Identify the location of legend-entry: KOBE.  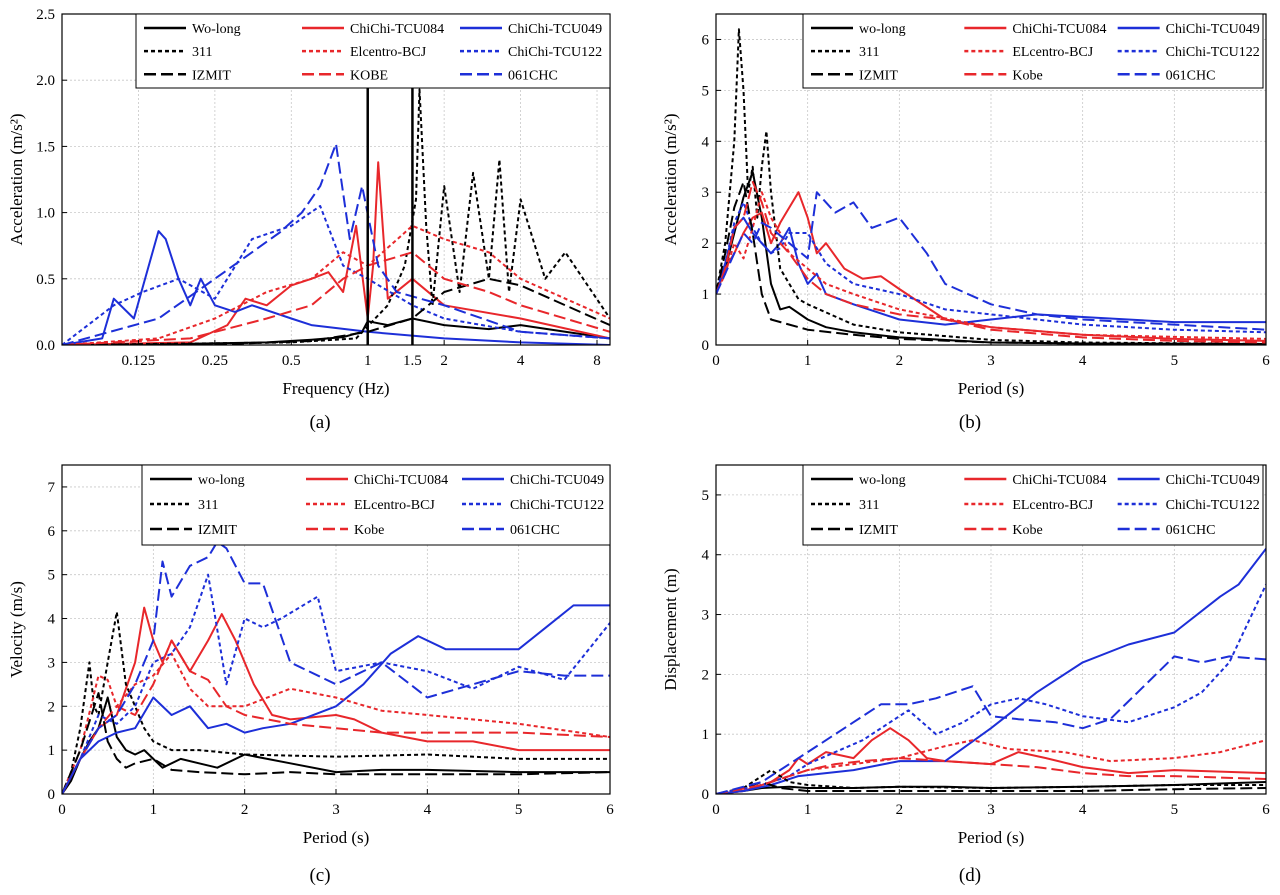
(369, 75).